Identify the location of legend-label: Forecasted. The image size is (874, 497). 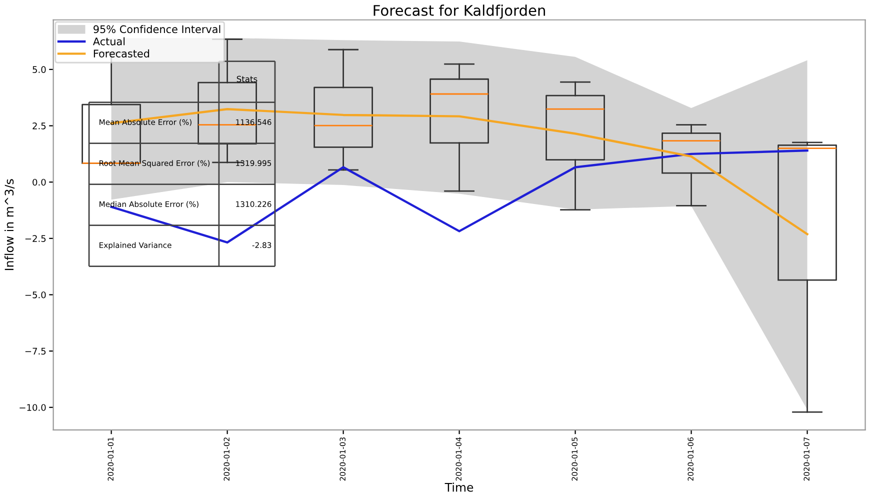
(122, 53).